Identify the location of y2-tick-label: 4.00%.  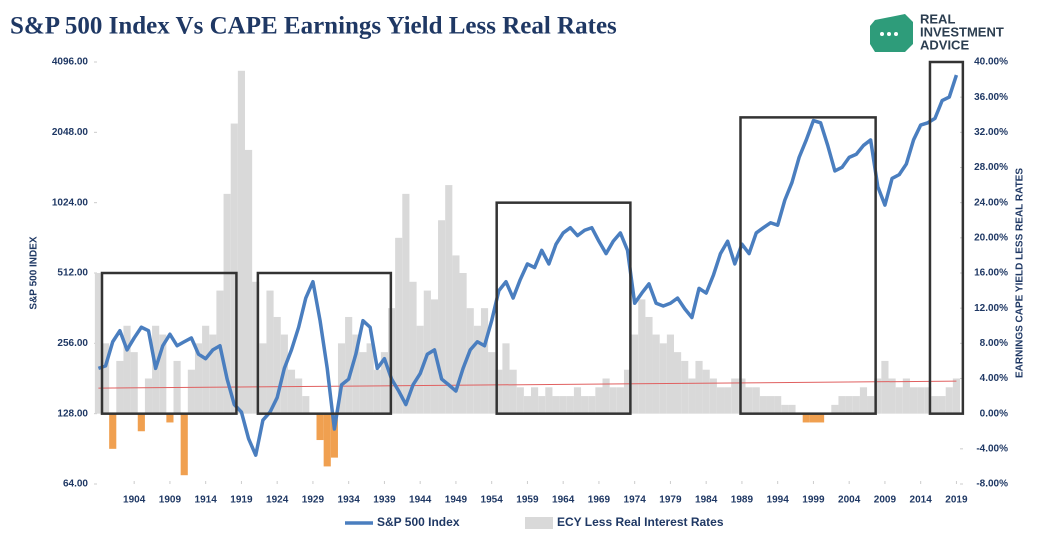
(994, 378).